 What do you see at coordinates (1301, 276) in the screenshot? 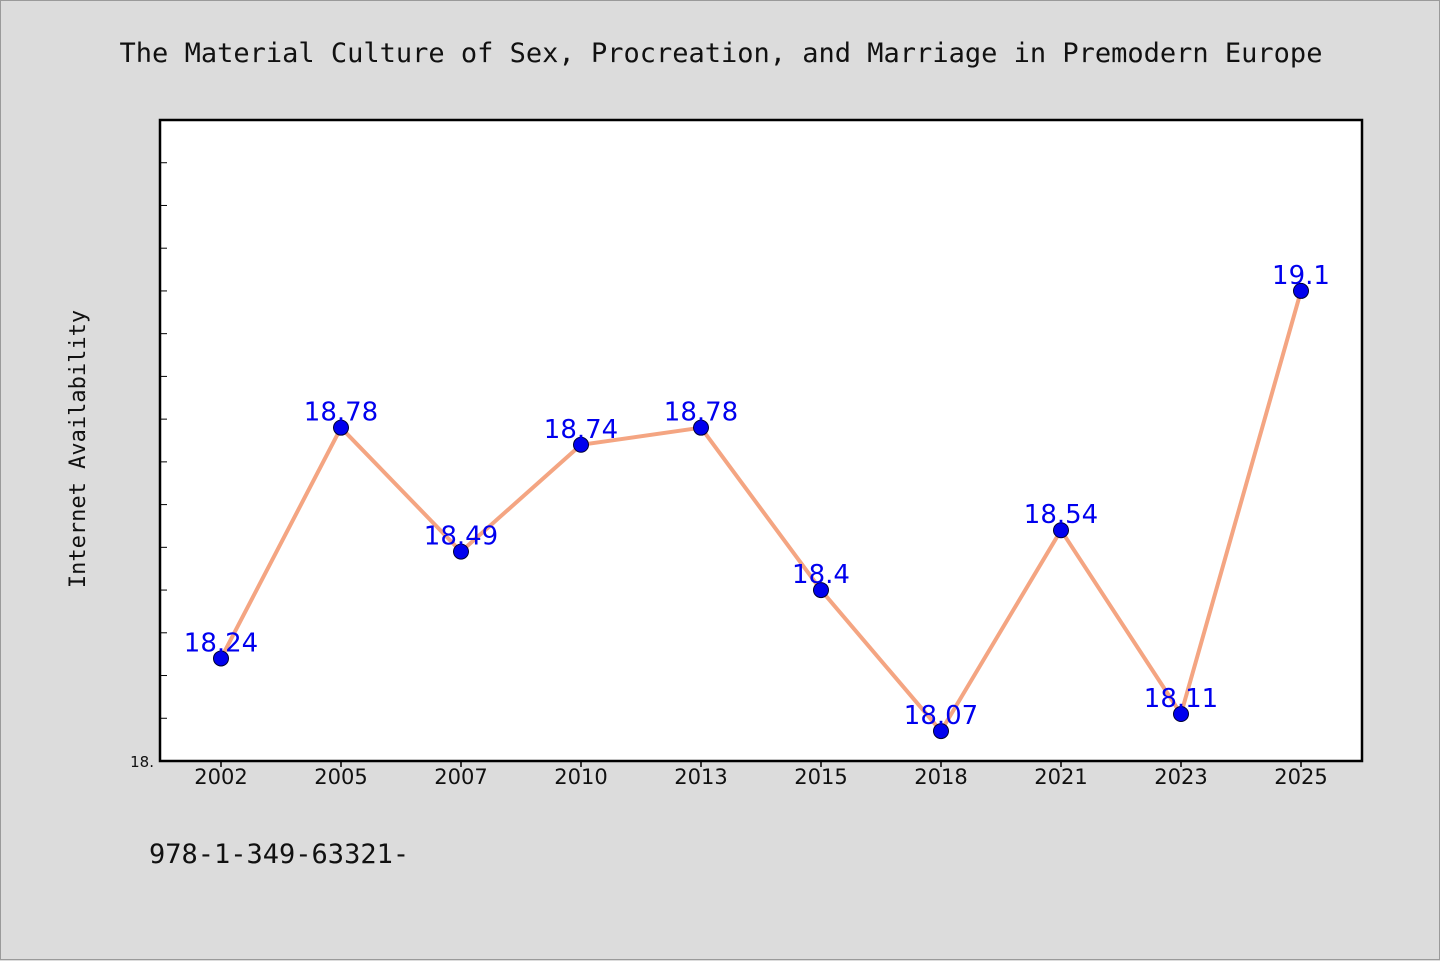
I see `data-label-2025: 19.1` at bounding box center [1301, 276].